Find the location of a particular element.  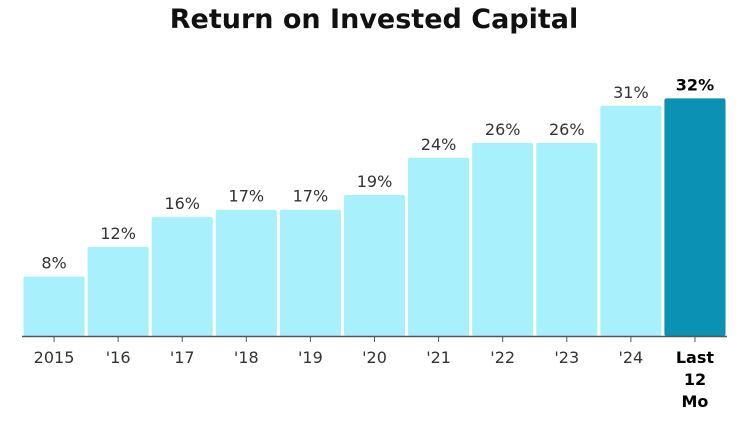

category-label-10-line-1: 12 is located at coordinates (695, 379).